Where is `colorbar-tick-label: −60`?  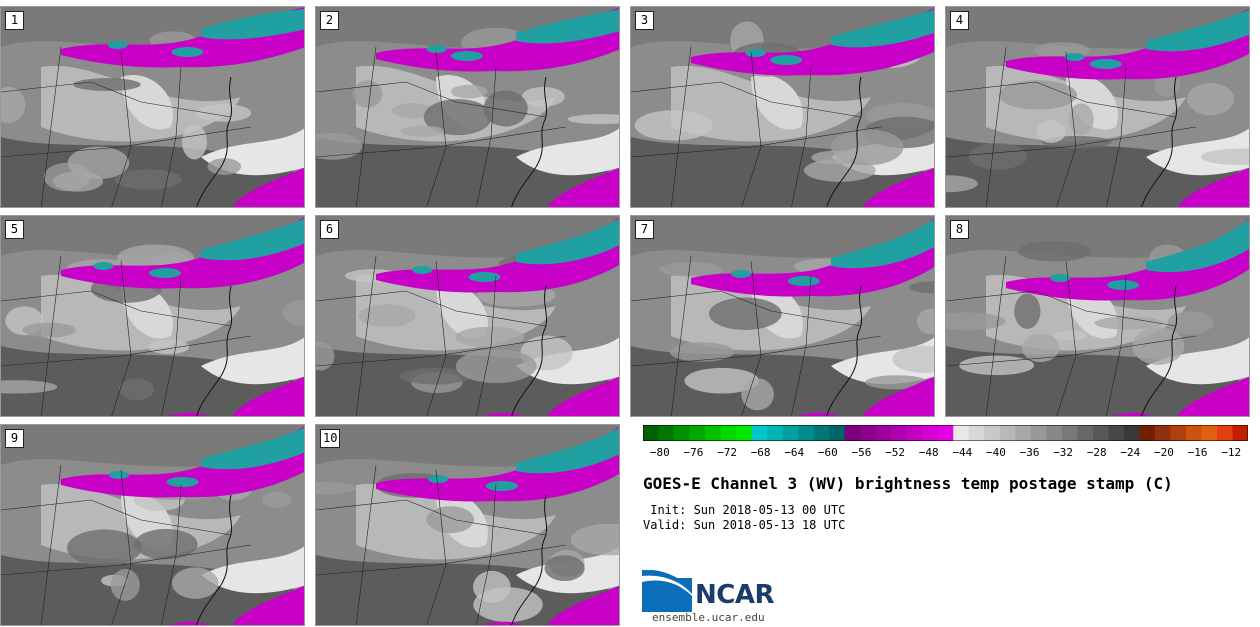 colorbar-tick-label: −60 is located at coordinates (827, 452).